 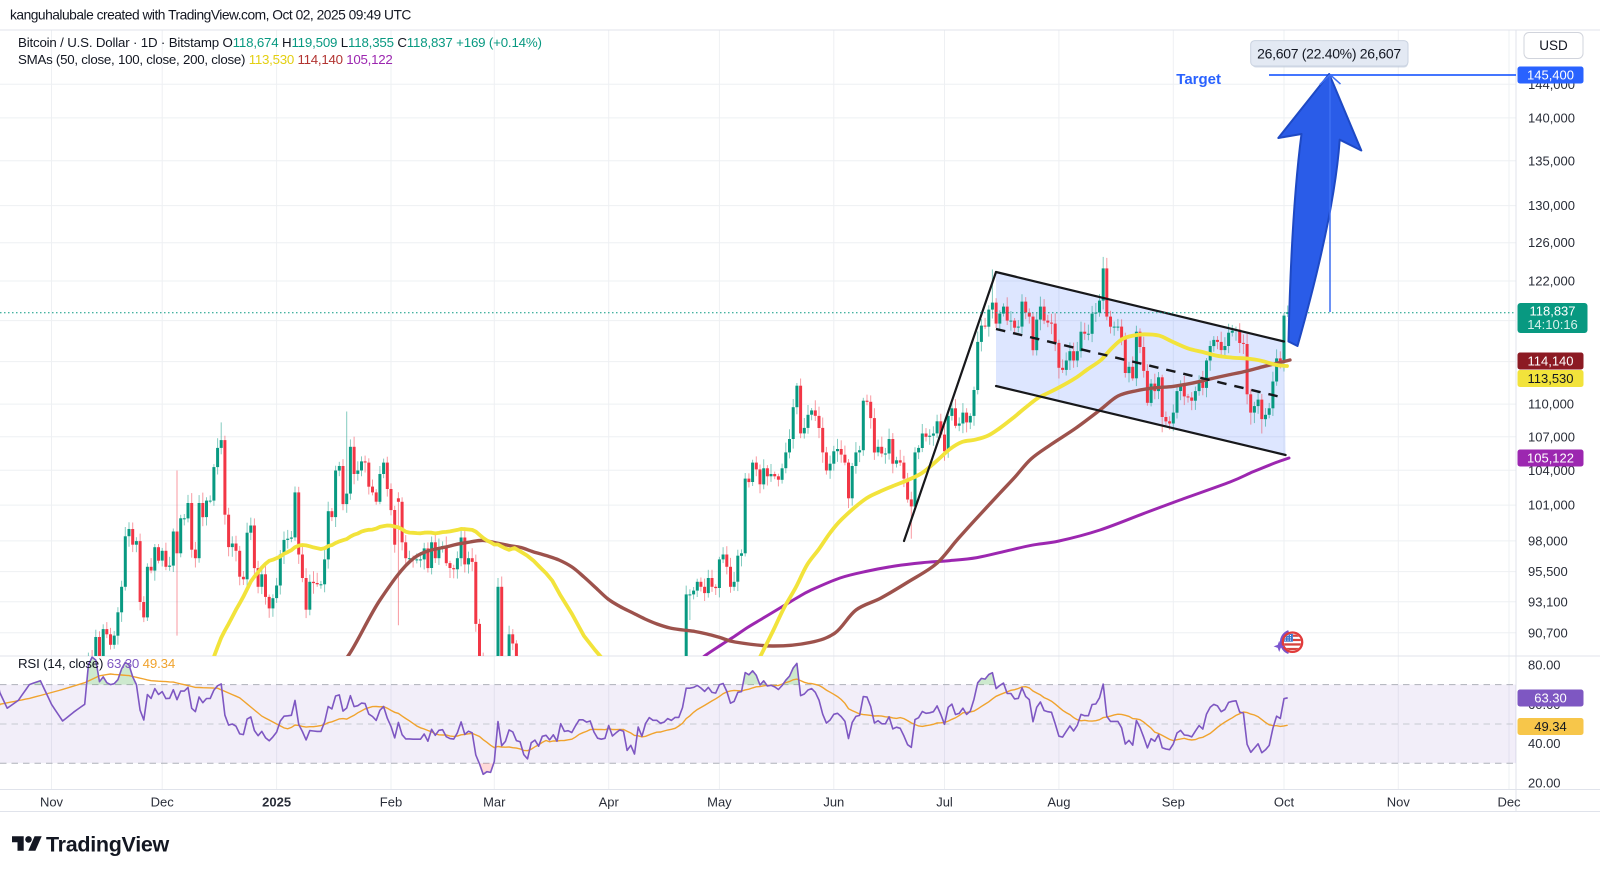 What do you see at coordinates (1551, 505) in the screenshot?
I see `svg-text: 101,000` at bounding box center [1551, 505].